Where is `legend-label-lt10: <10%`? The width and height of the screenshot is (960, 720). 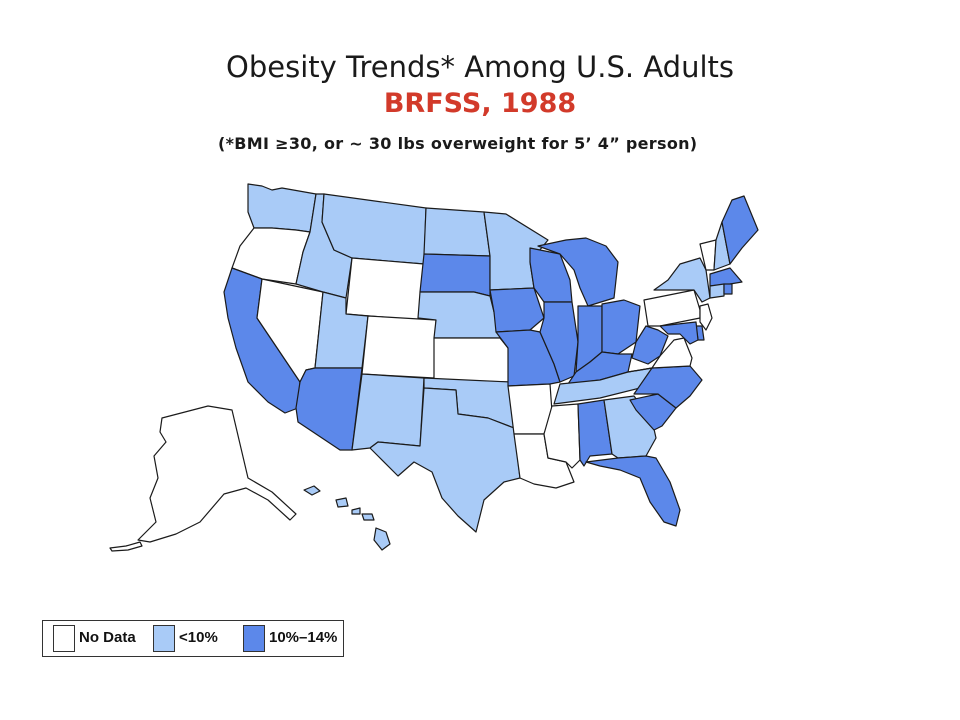 legend-label-lt10: <10% is located at coordinates (198, 637).